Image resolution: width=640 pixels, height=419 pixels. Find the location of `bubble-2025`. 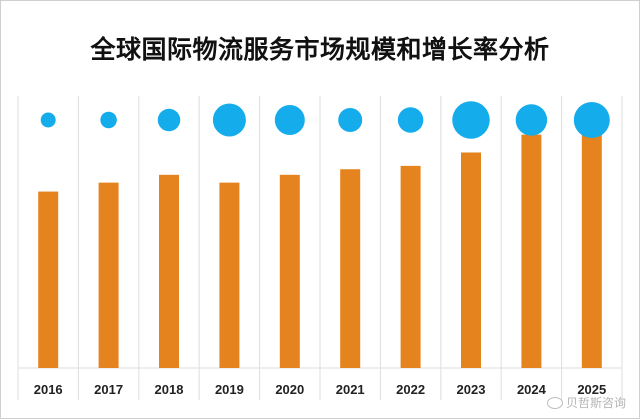

bubble-2025 is located at coordinates (591, 120).